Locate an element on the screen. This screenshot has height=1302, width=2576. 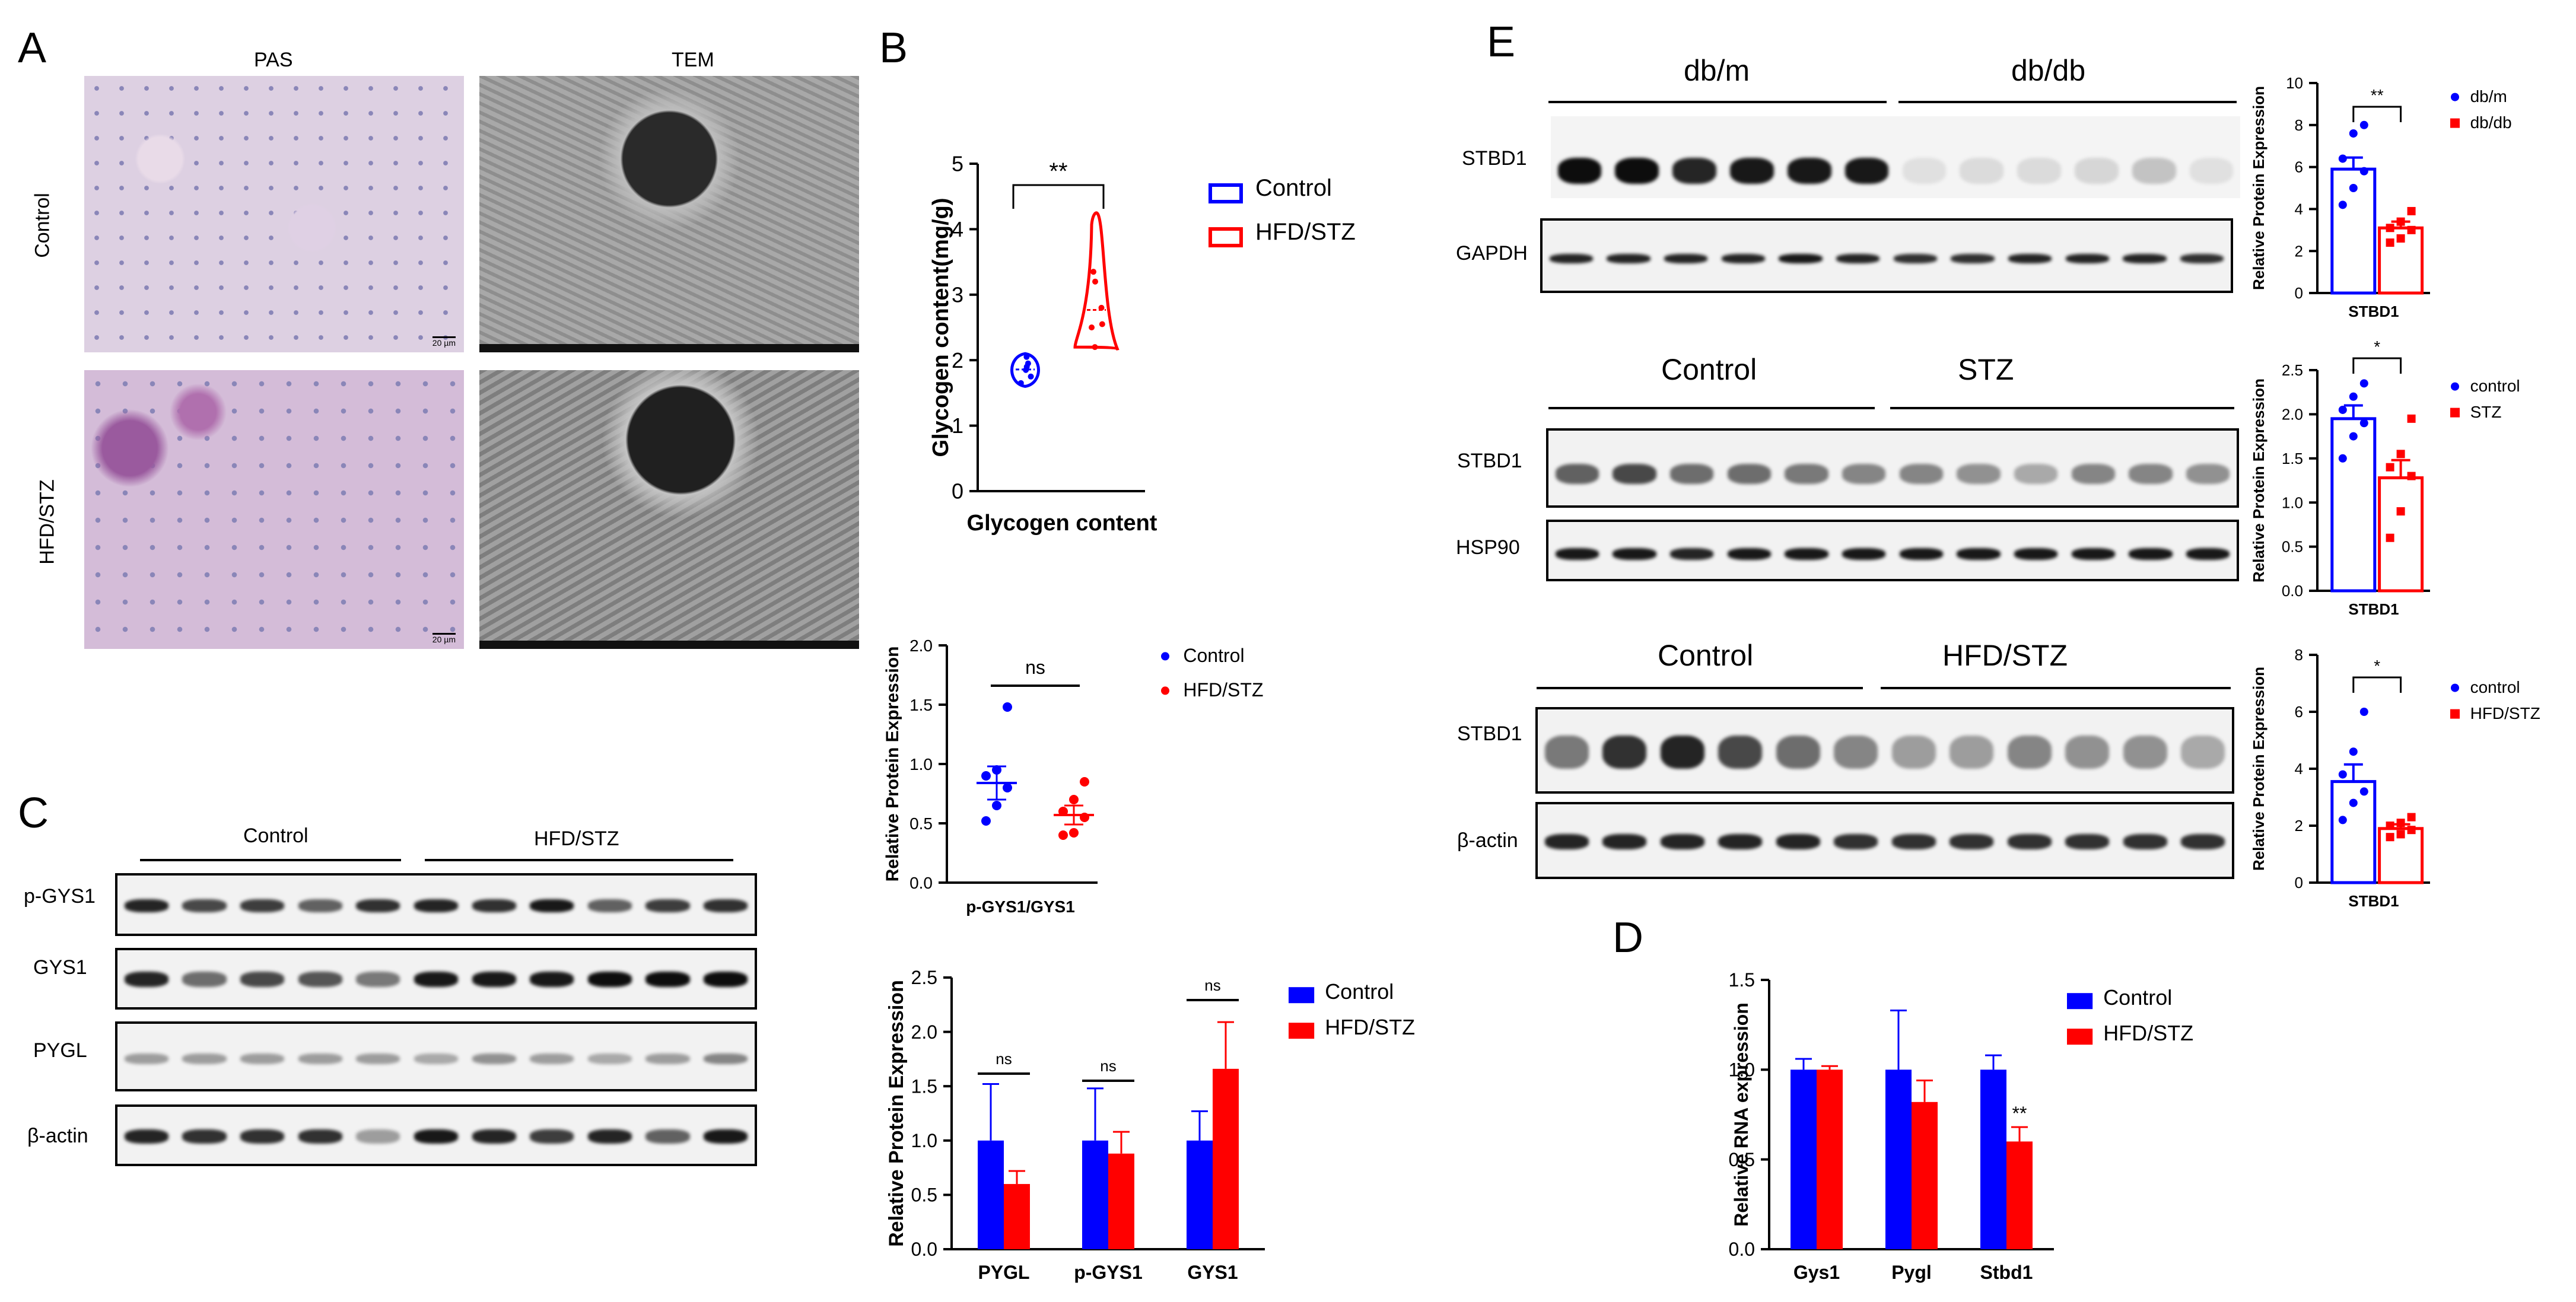
rna-bar-legend-label: HFD/STZ is located at coordinates (2148, 1033).